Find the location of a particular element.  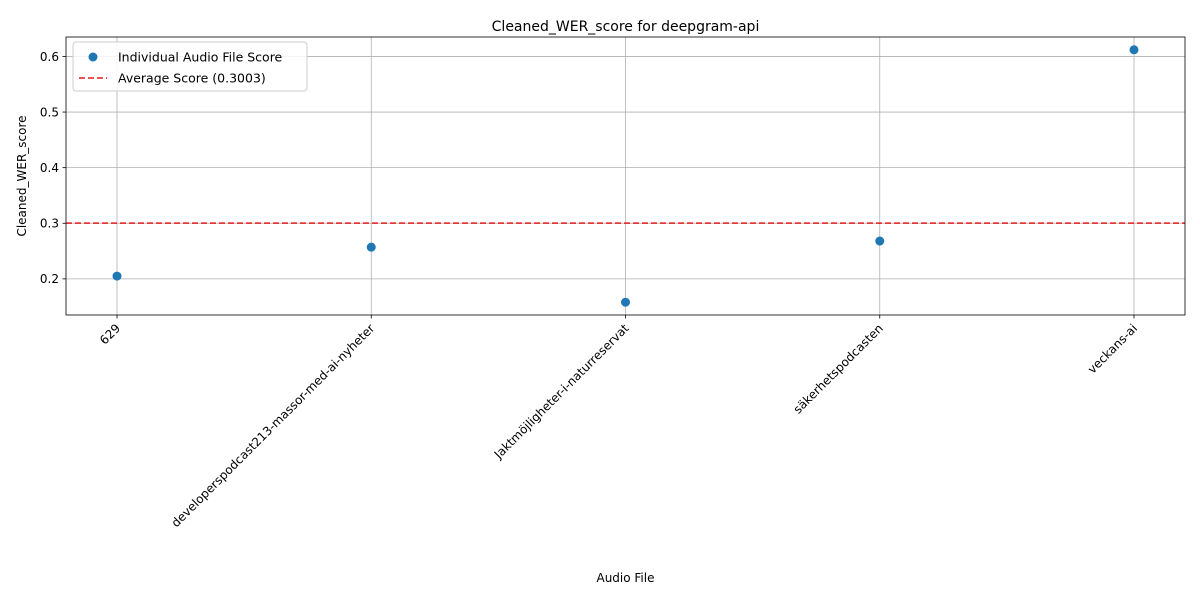

x-tick-label: veckans-ai is located at coordinates (1112, 348).